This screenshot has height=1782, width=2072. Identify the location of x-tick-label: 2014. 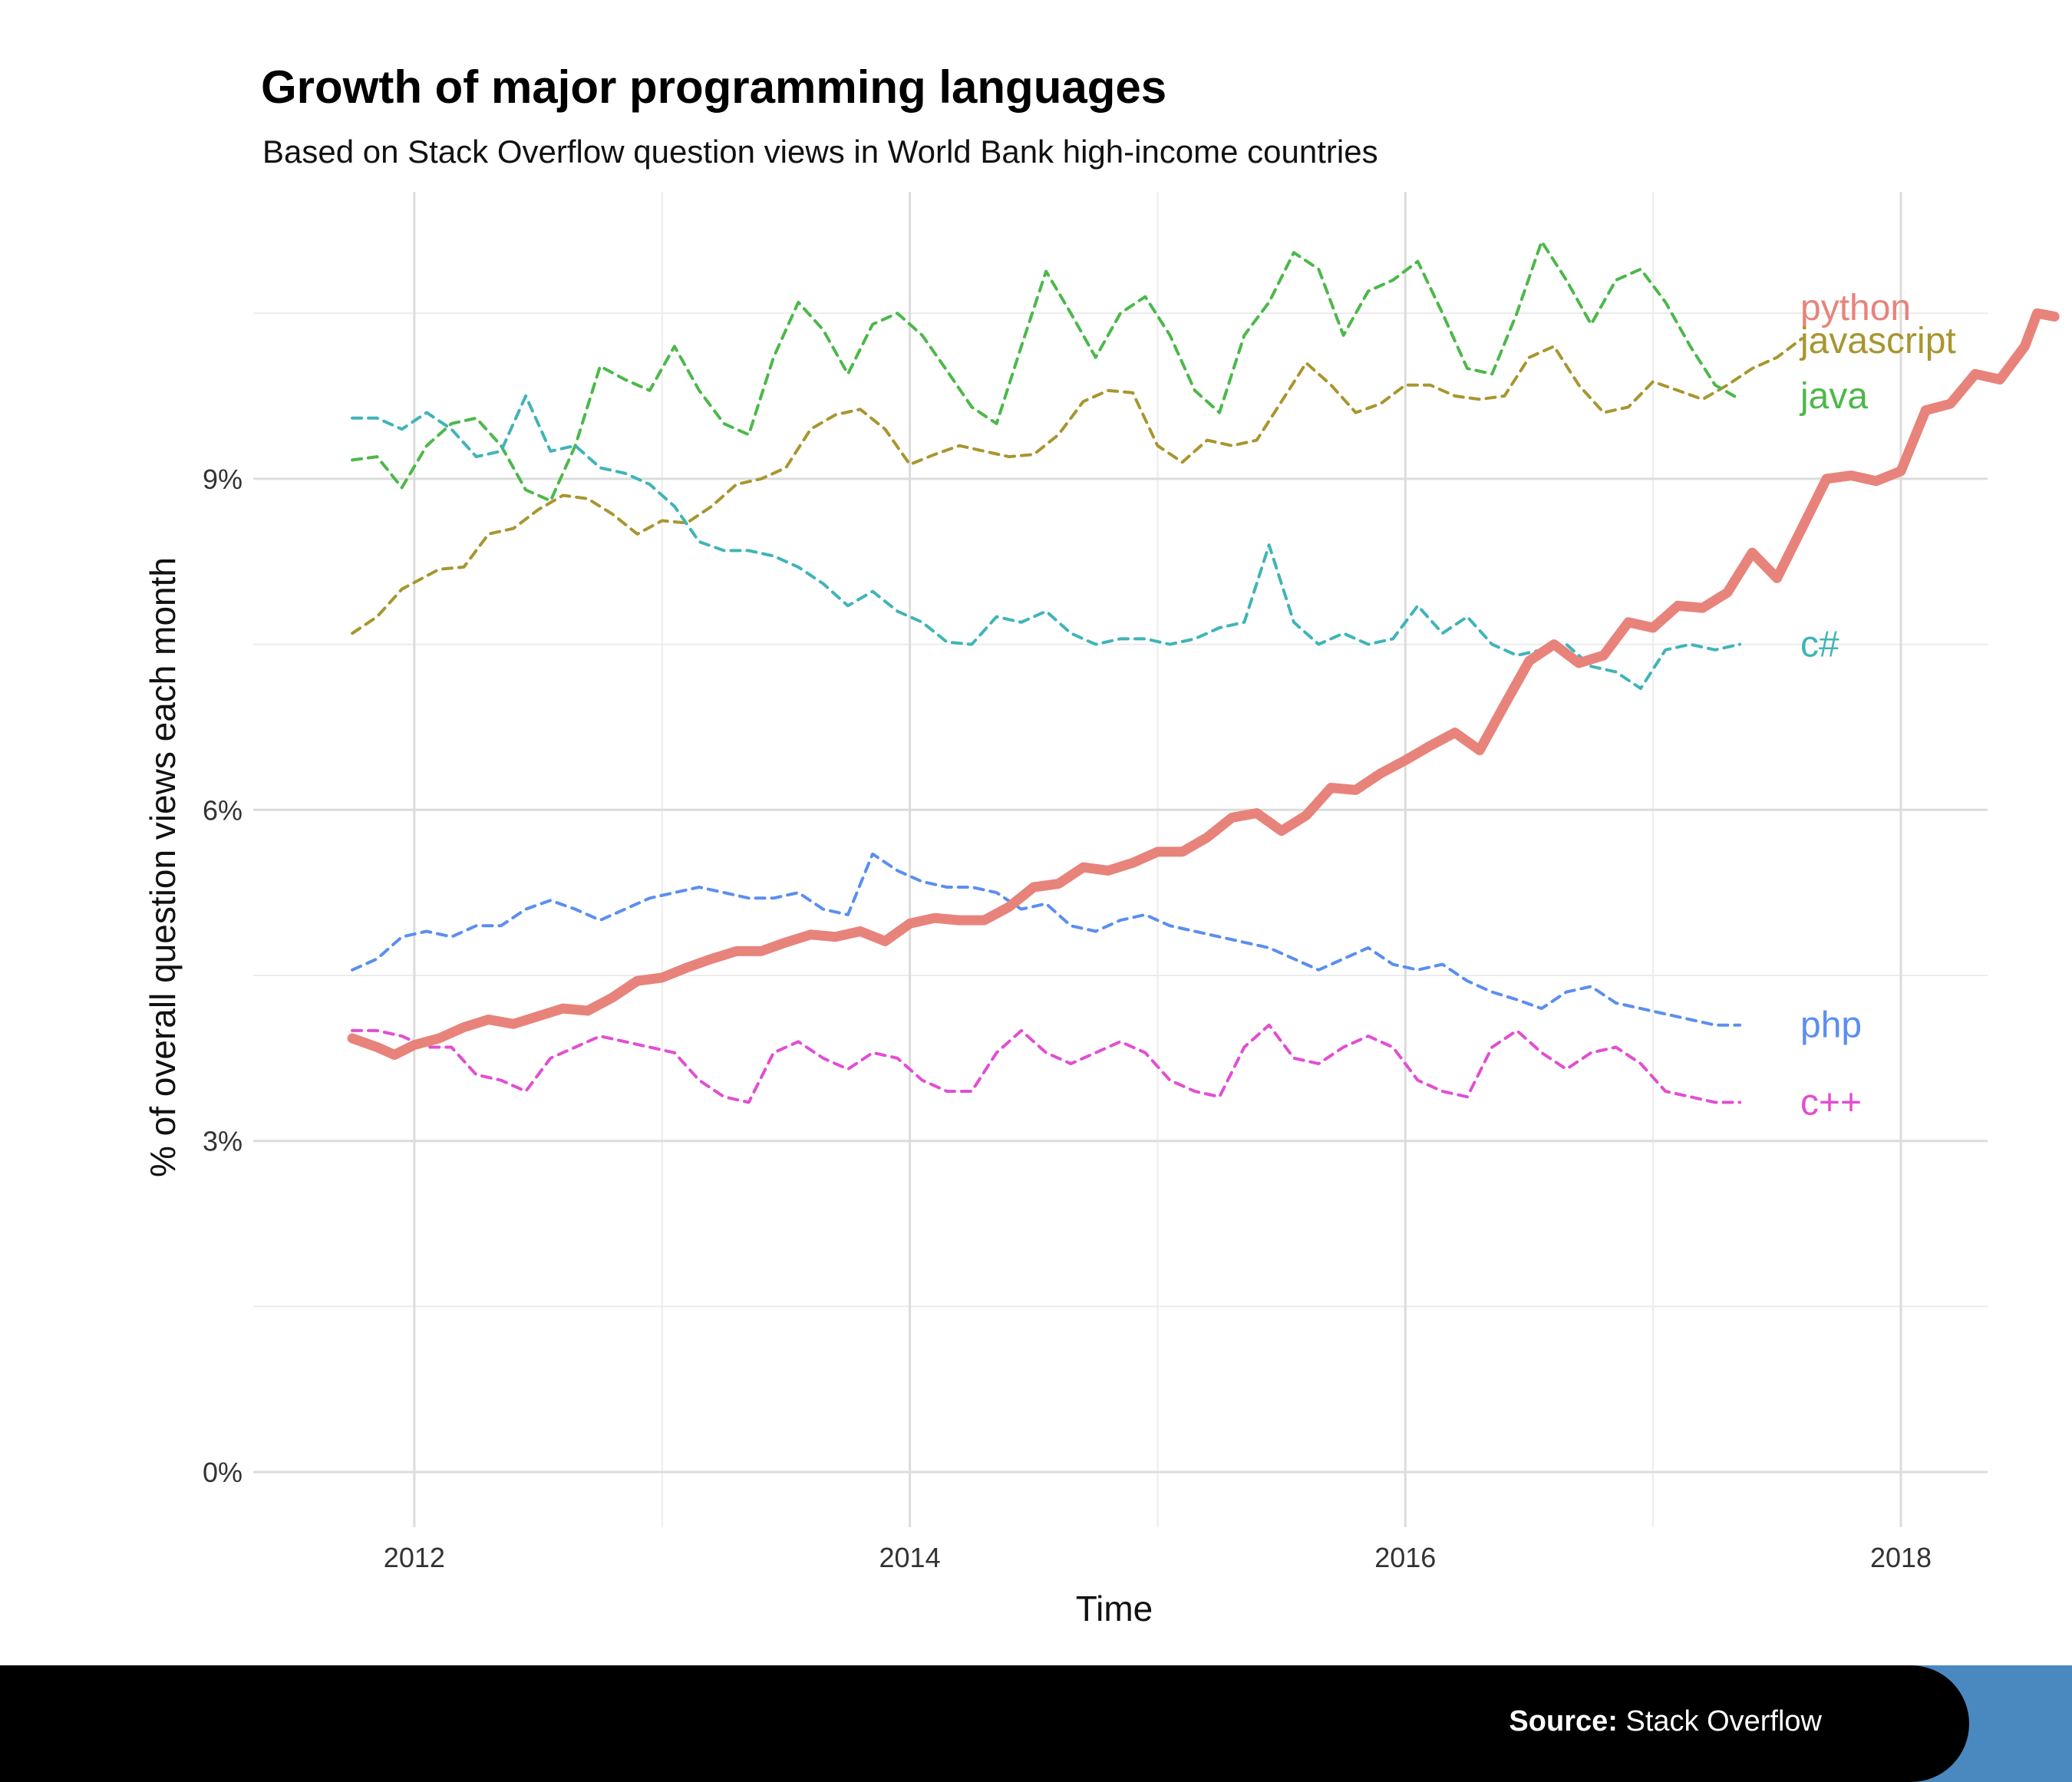
(910, 1557).